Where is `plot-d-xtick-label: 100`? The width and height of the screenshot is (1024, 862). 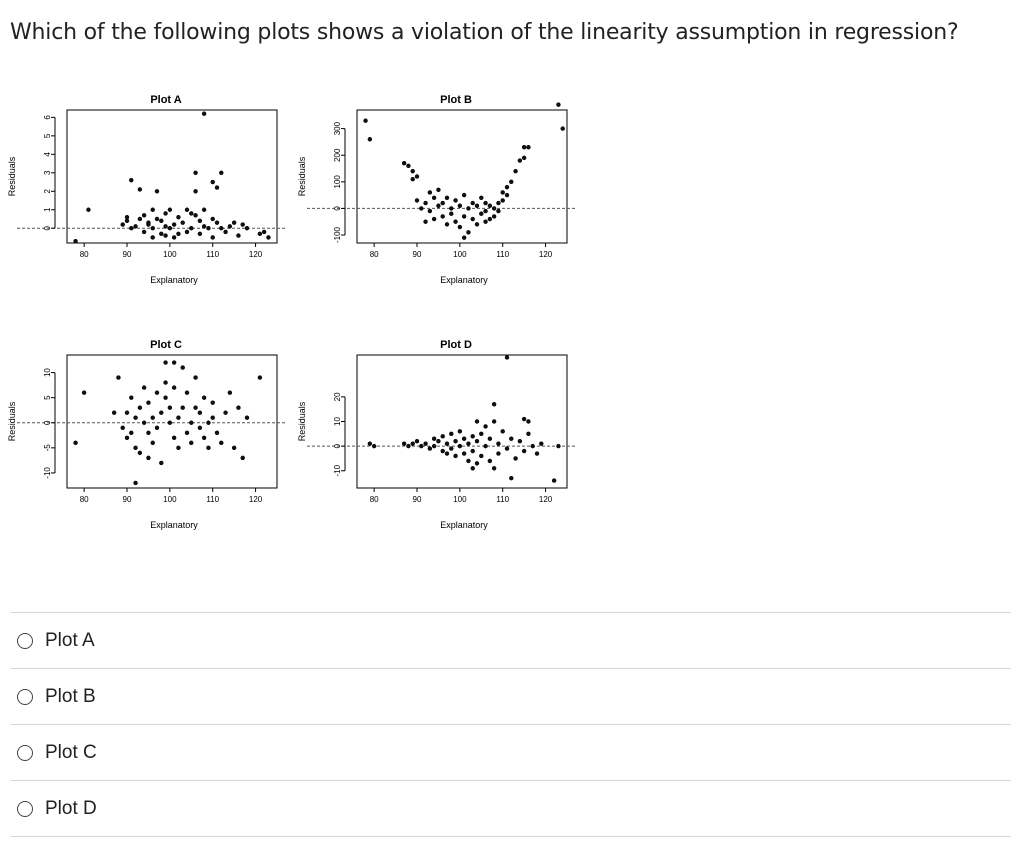
plot-d-xtick-label: 100 is located at coordinates (460, 499).